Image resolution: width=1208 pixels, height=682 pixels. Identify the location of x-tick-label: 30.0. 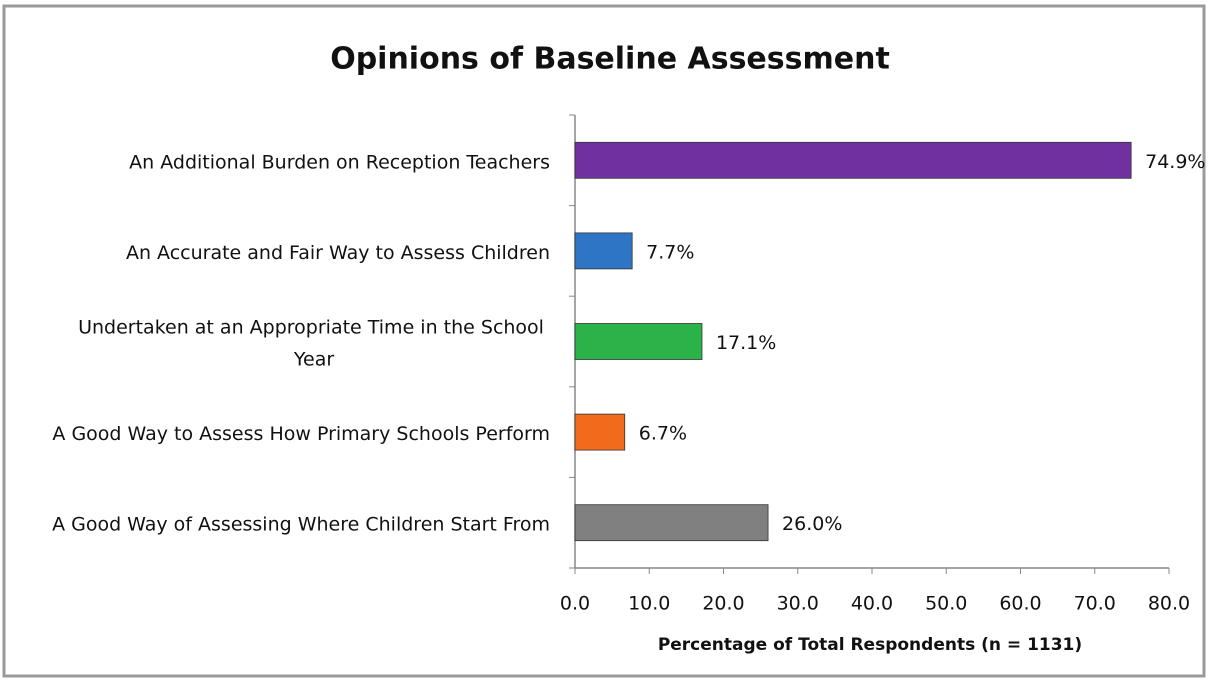
(798, 604).